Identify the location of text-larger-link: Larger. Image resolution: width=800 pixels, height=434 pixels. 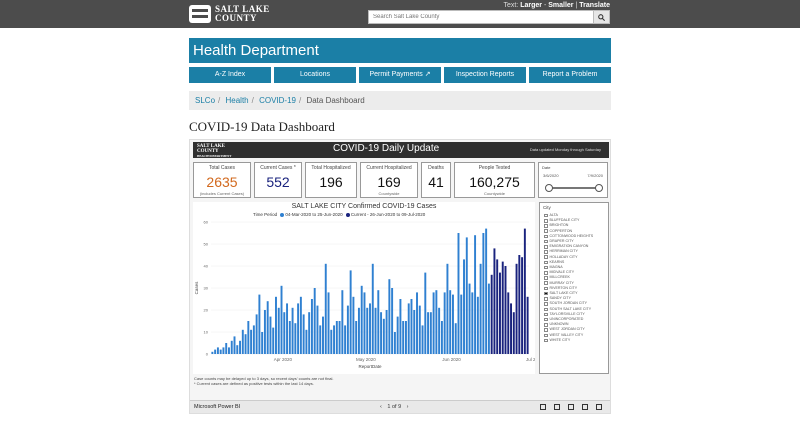
(531, 5).